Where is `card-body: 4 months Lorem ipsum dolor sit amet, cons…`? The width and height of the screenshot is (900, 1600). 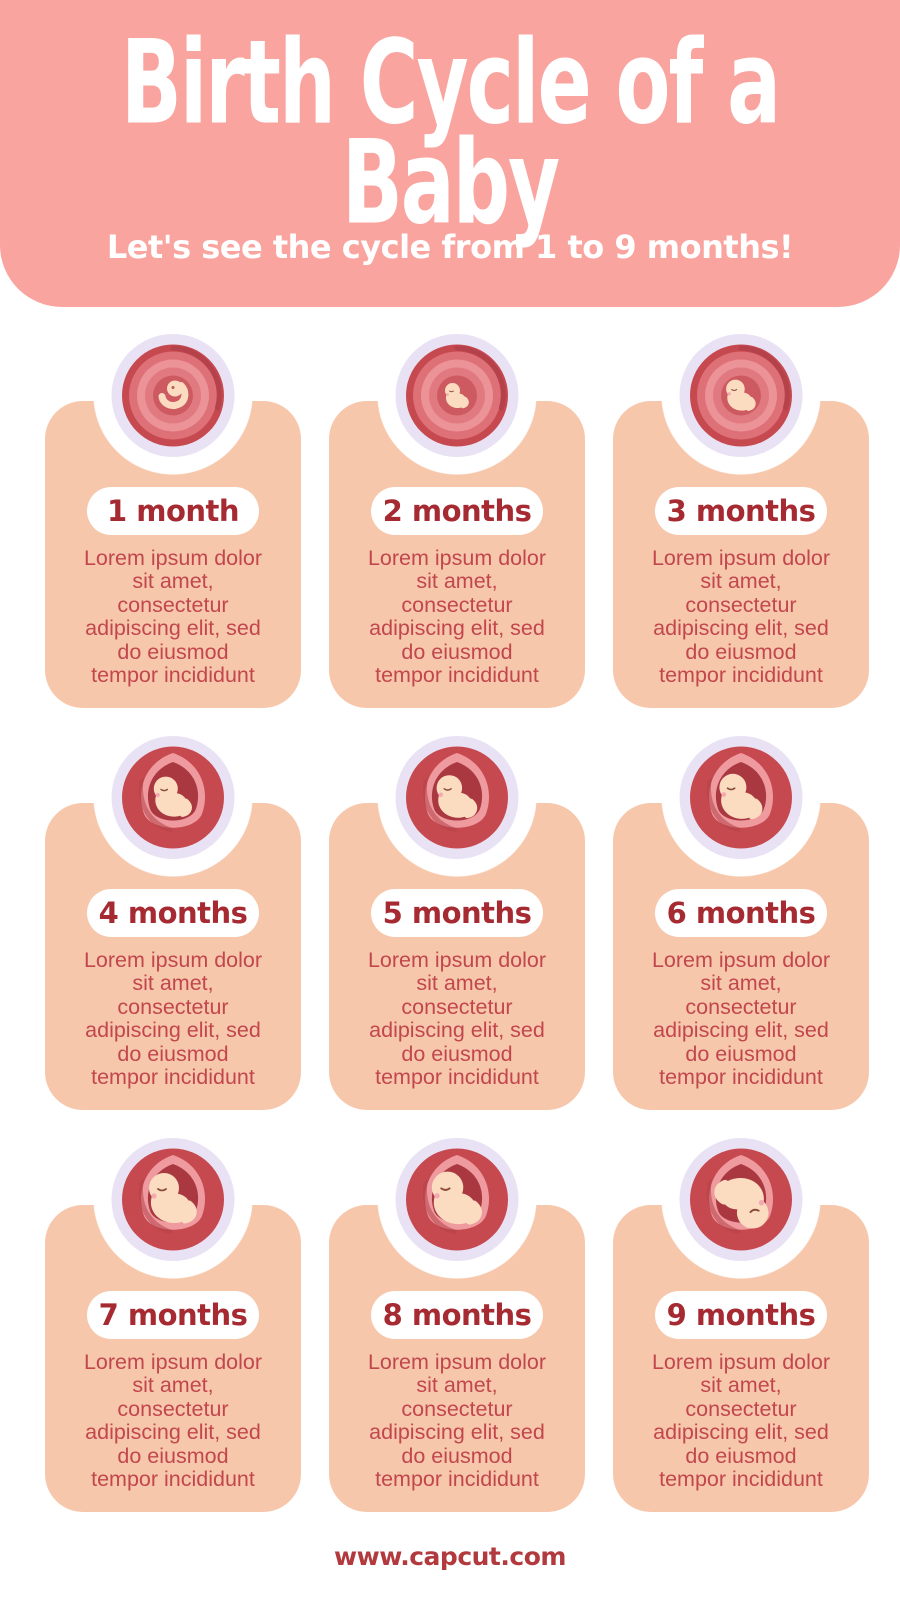
card-body: 4 months Lorem ipsum dolor sit amet, cons… is located at coordinates (173, 956).